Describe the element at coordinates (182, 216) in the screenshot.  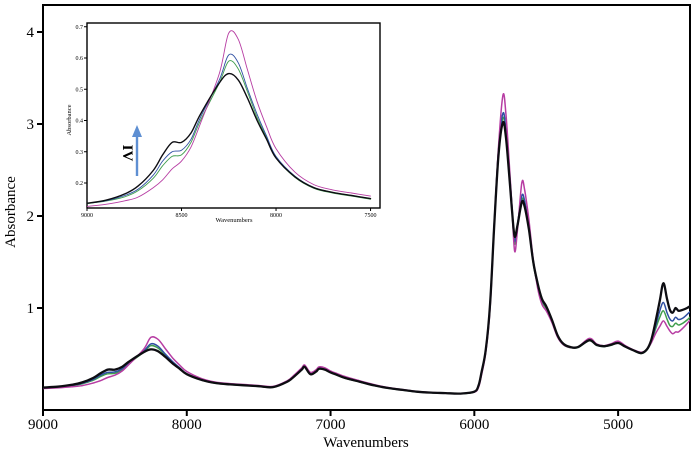
I see `inset-x-tick-label: 8500` at that location.